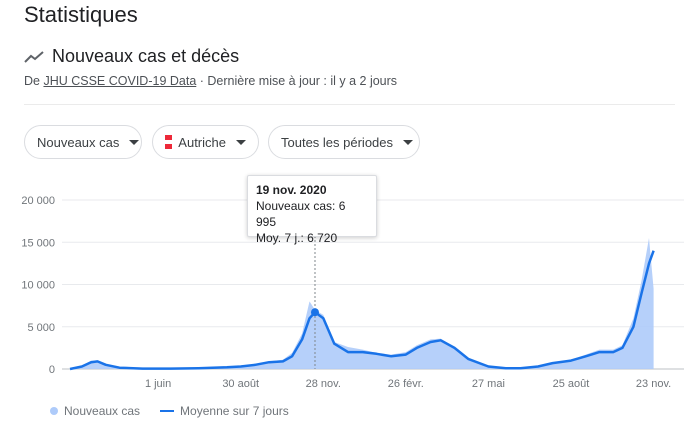  What do you see at coordinates (169, 147) in the screenshot?
I see `flag-stripe-bottom` at bounding box center [169, 147].